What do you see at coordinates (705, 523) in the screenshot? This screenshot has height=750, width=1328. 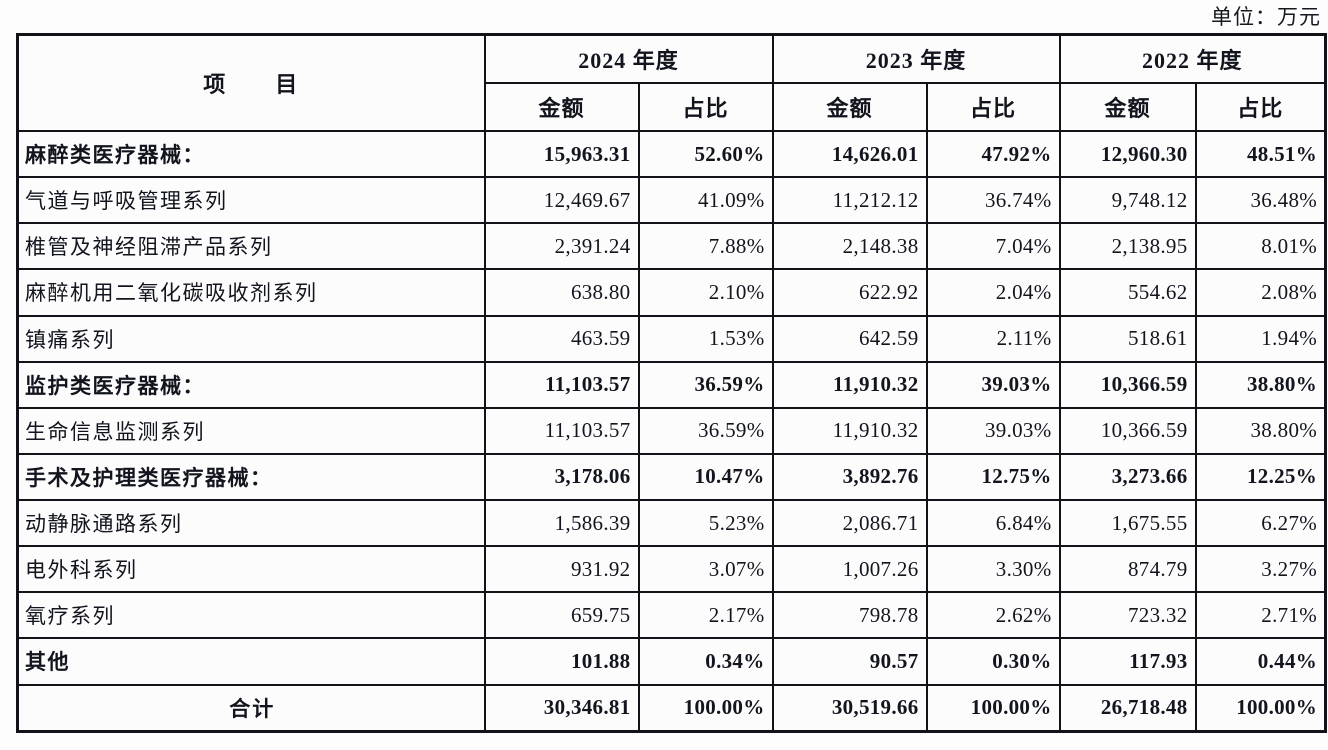 I see `ratio-cell: 5.23%` at bounding box center [705, 523].